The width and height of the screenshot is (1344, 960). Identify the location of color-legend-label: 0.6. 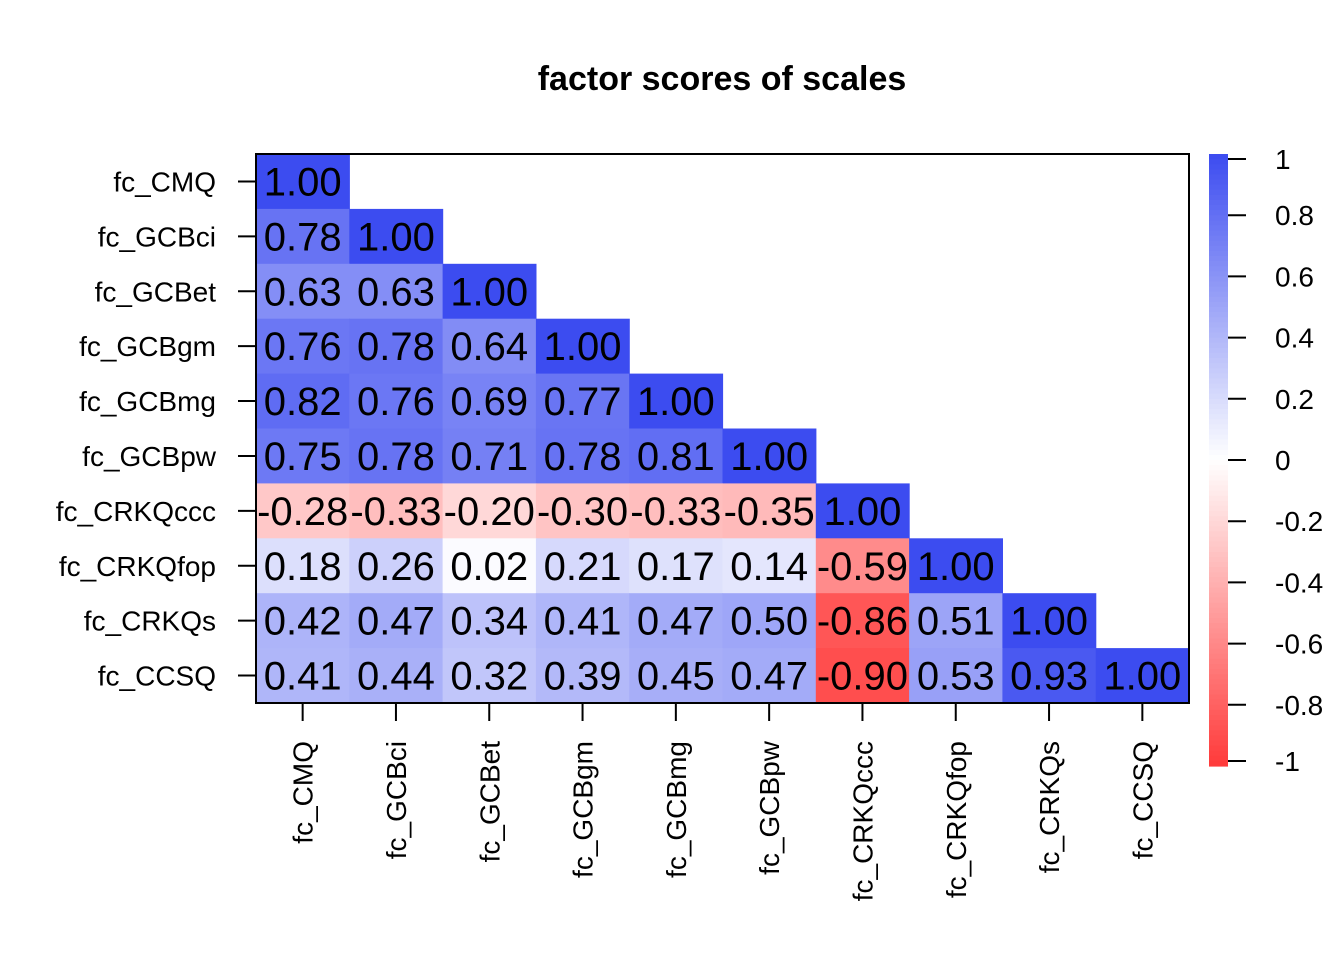
(1294, 276).